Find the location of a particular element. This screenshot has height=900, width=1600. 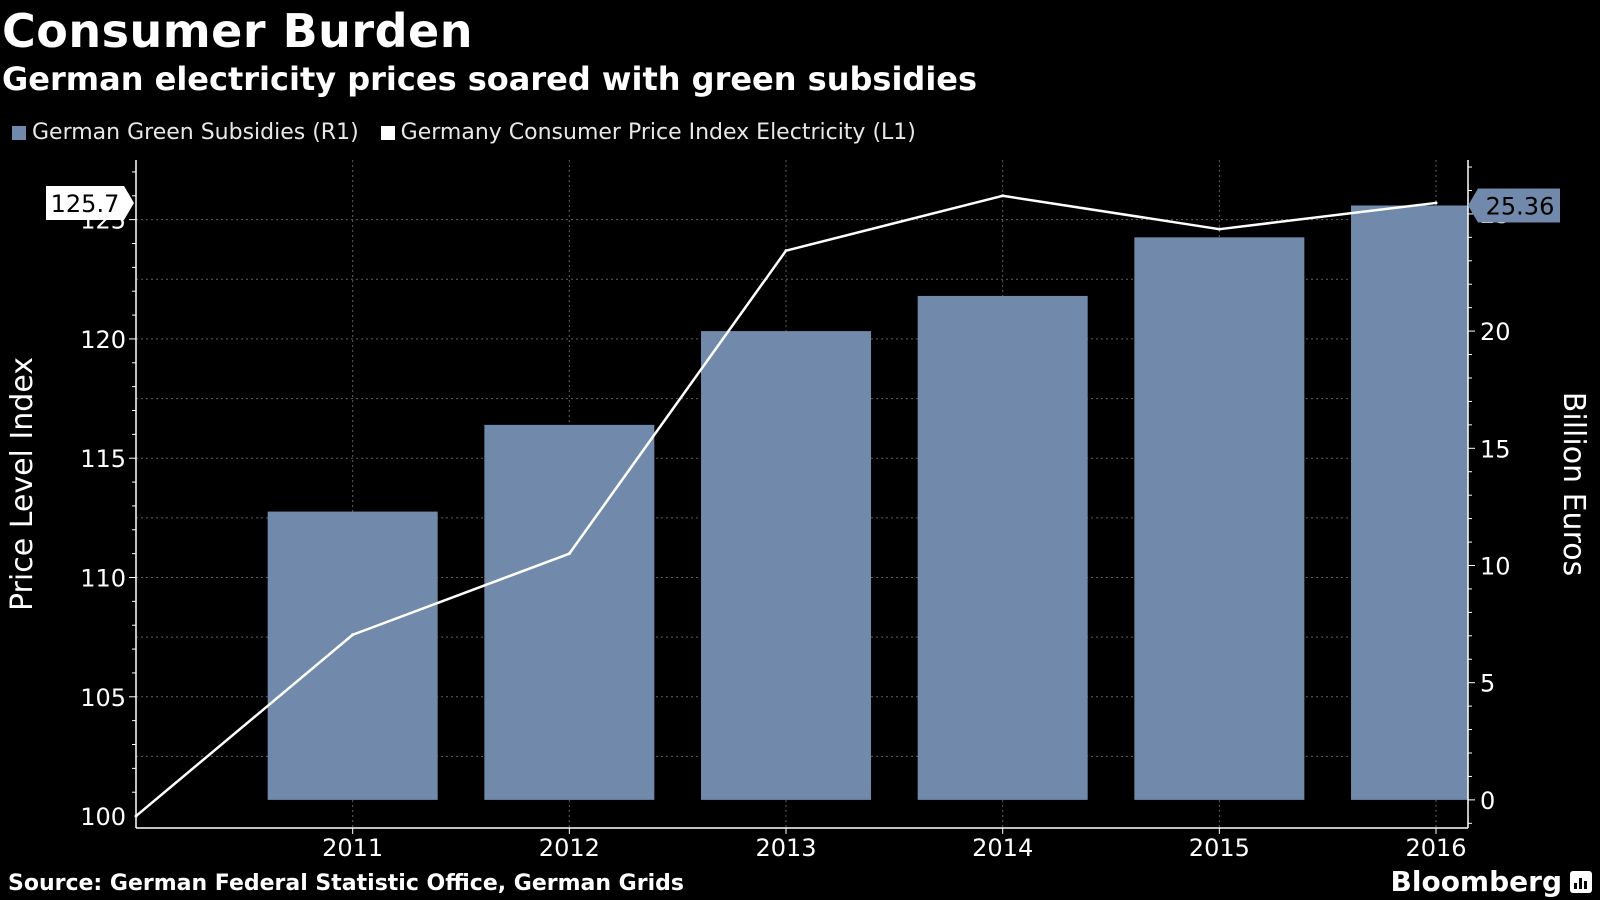

bar-2012 is located at coordinates (569, 612).